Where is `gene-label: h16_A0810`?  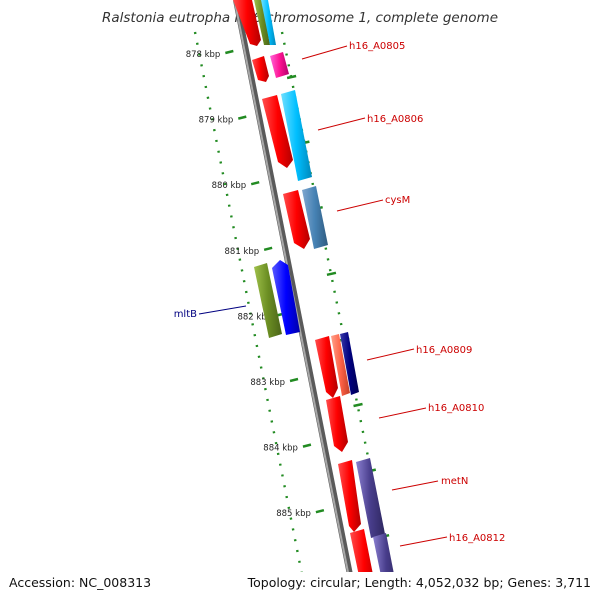 gene-label: h16_A0810 is located at coordinates (456, 408).